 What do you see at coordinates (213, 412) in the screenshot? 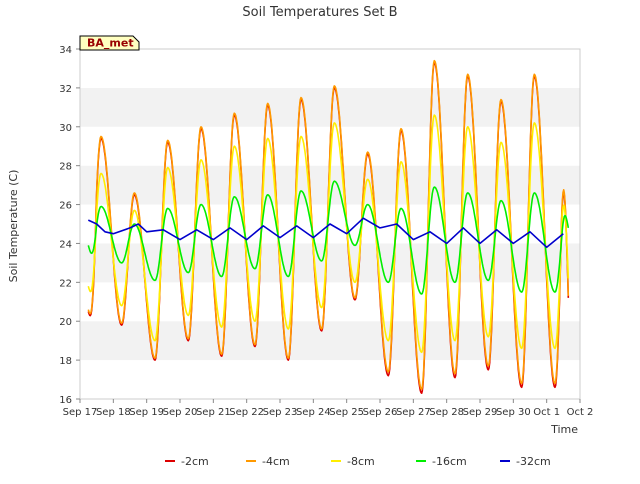
I see `x-tick-label: Sep 21` at bounding box center [213, 412].